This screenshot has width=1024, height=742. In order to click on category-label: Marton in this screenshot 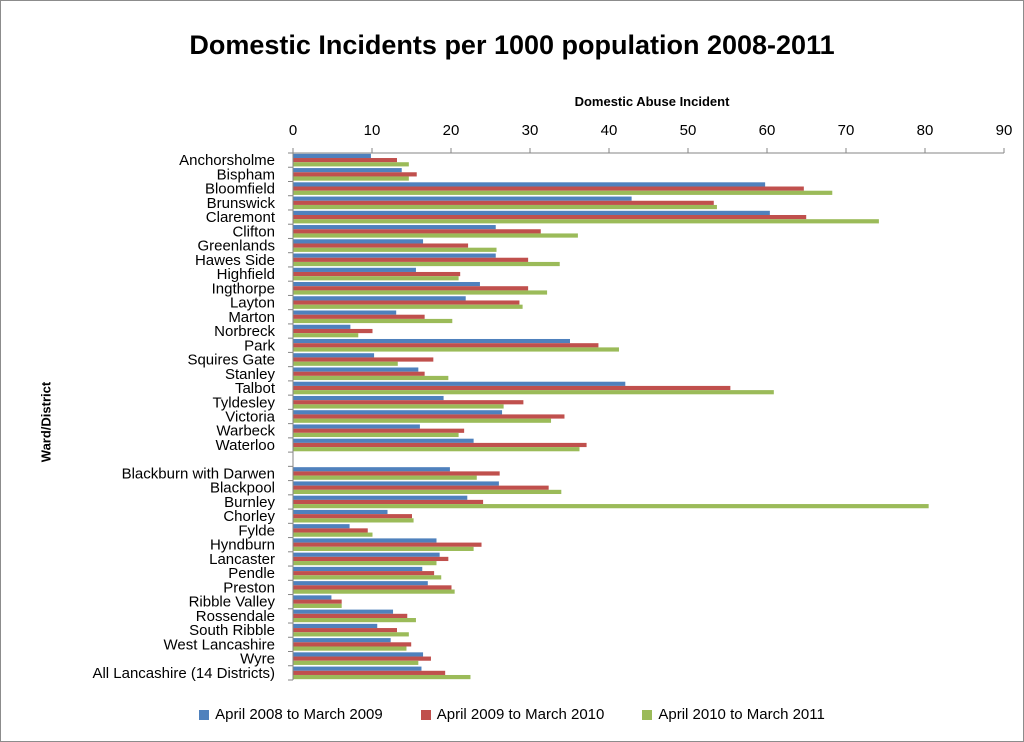, I will do `click(251, 317)`.